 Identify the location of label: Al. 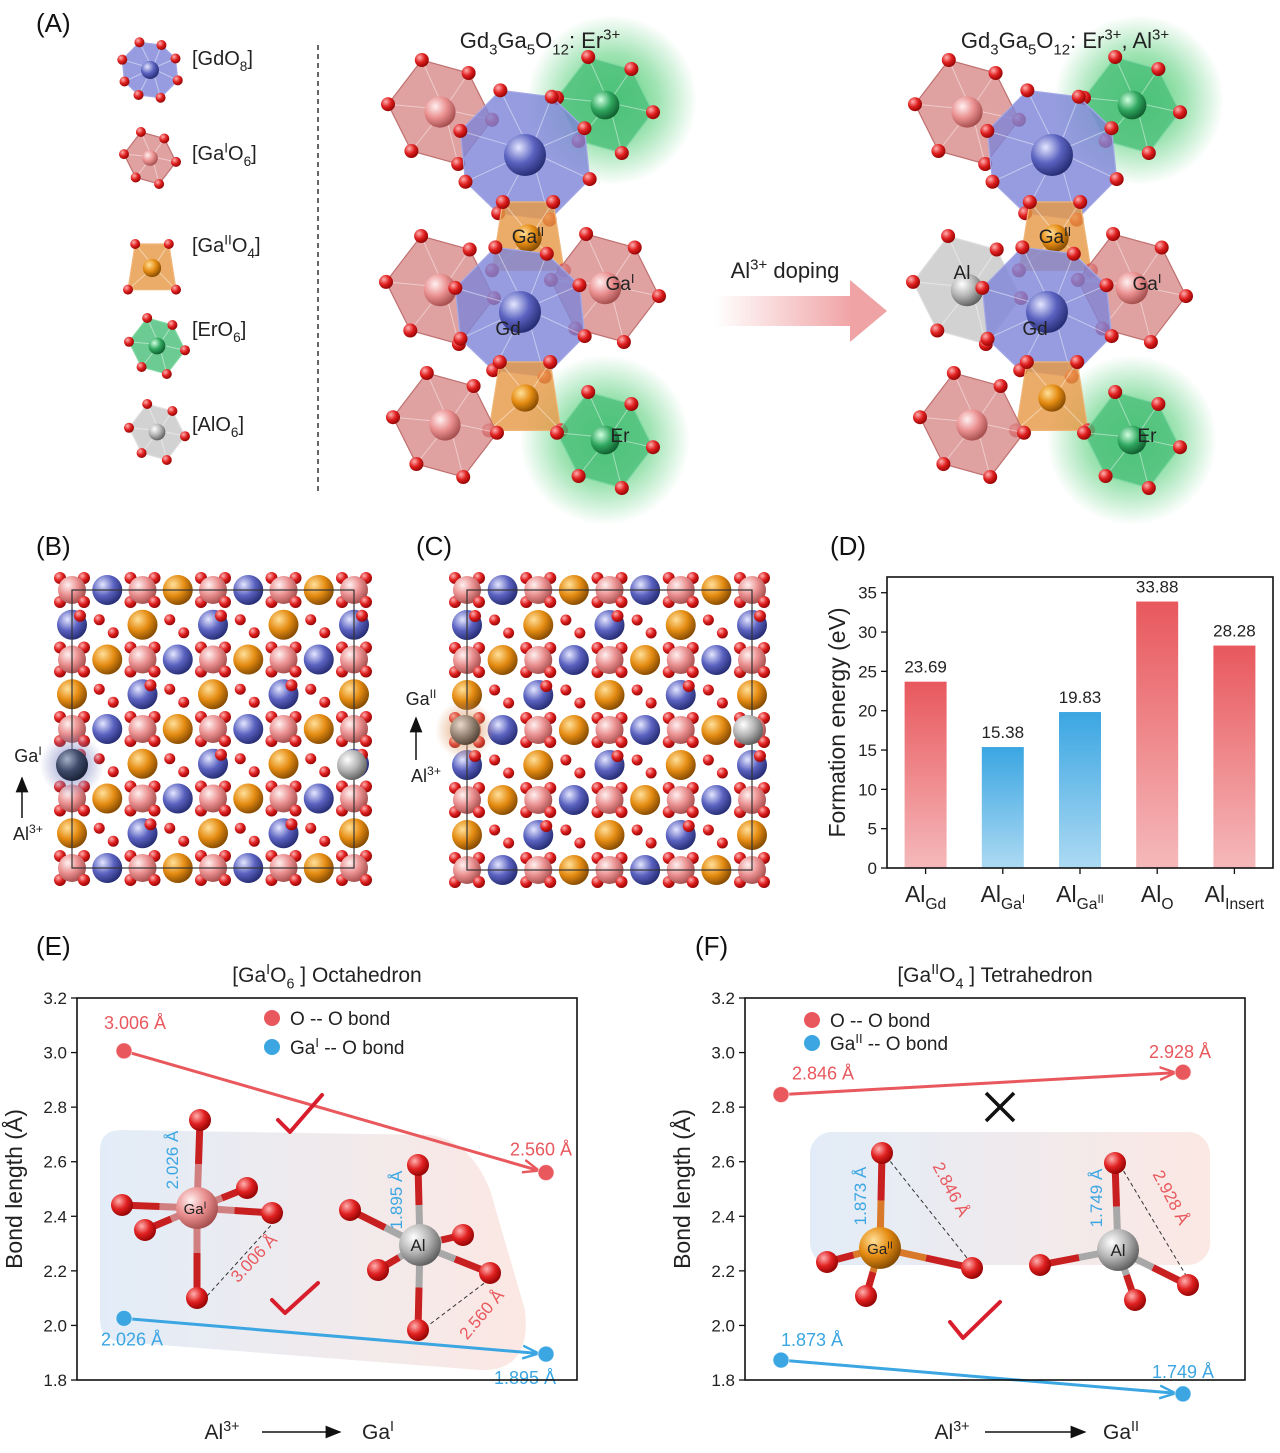
(962, 273).